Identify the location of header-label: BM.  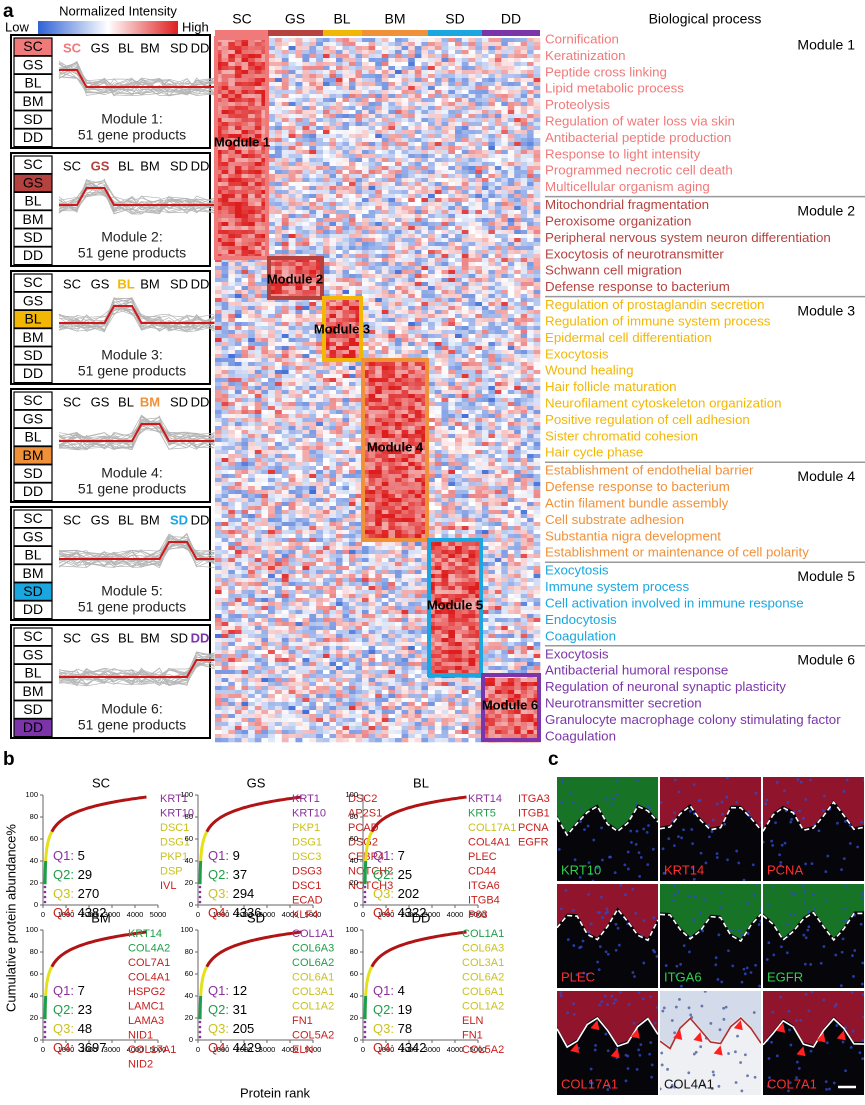
(150, 519).